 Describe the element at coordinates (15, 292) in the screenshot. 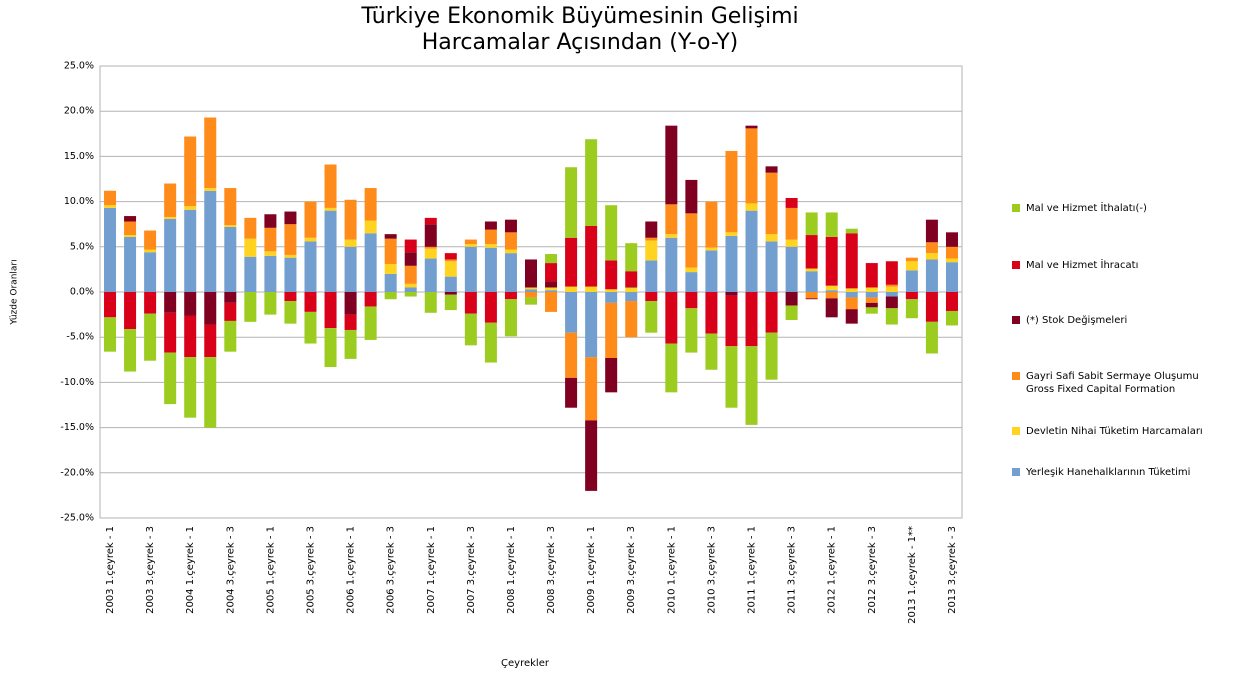

I see `y-axis-label: Yüzde Oranları` at that location.